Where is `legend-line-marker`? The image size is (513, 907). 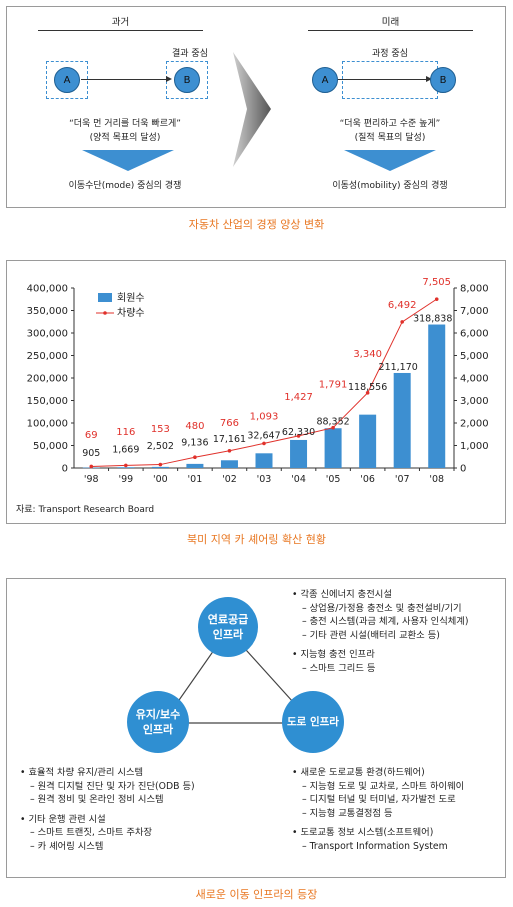 legend-line-marker is located at coordinates (105, 313).